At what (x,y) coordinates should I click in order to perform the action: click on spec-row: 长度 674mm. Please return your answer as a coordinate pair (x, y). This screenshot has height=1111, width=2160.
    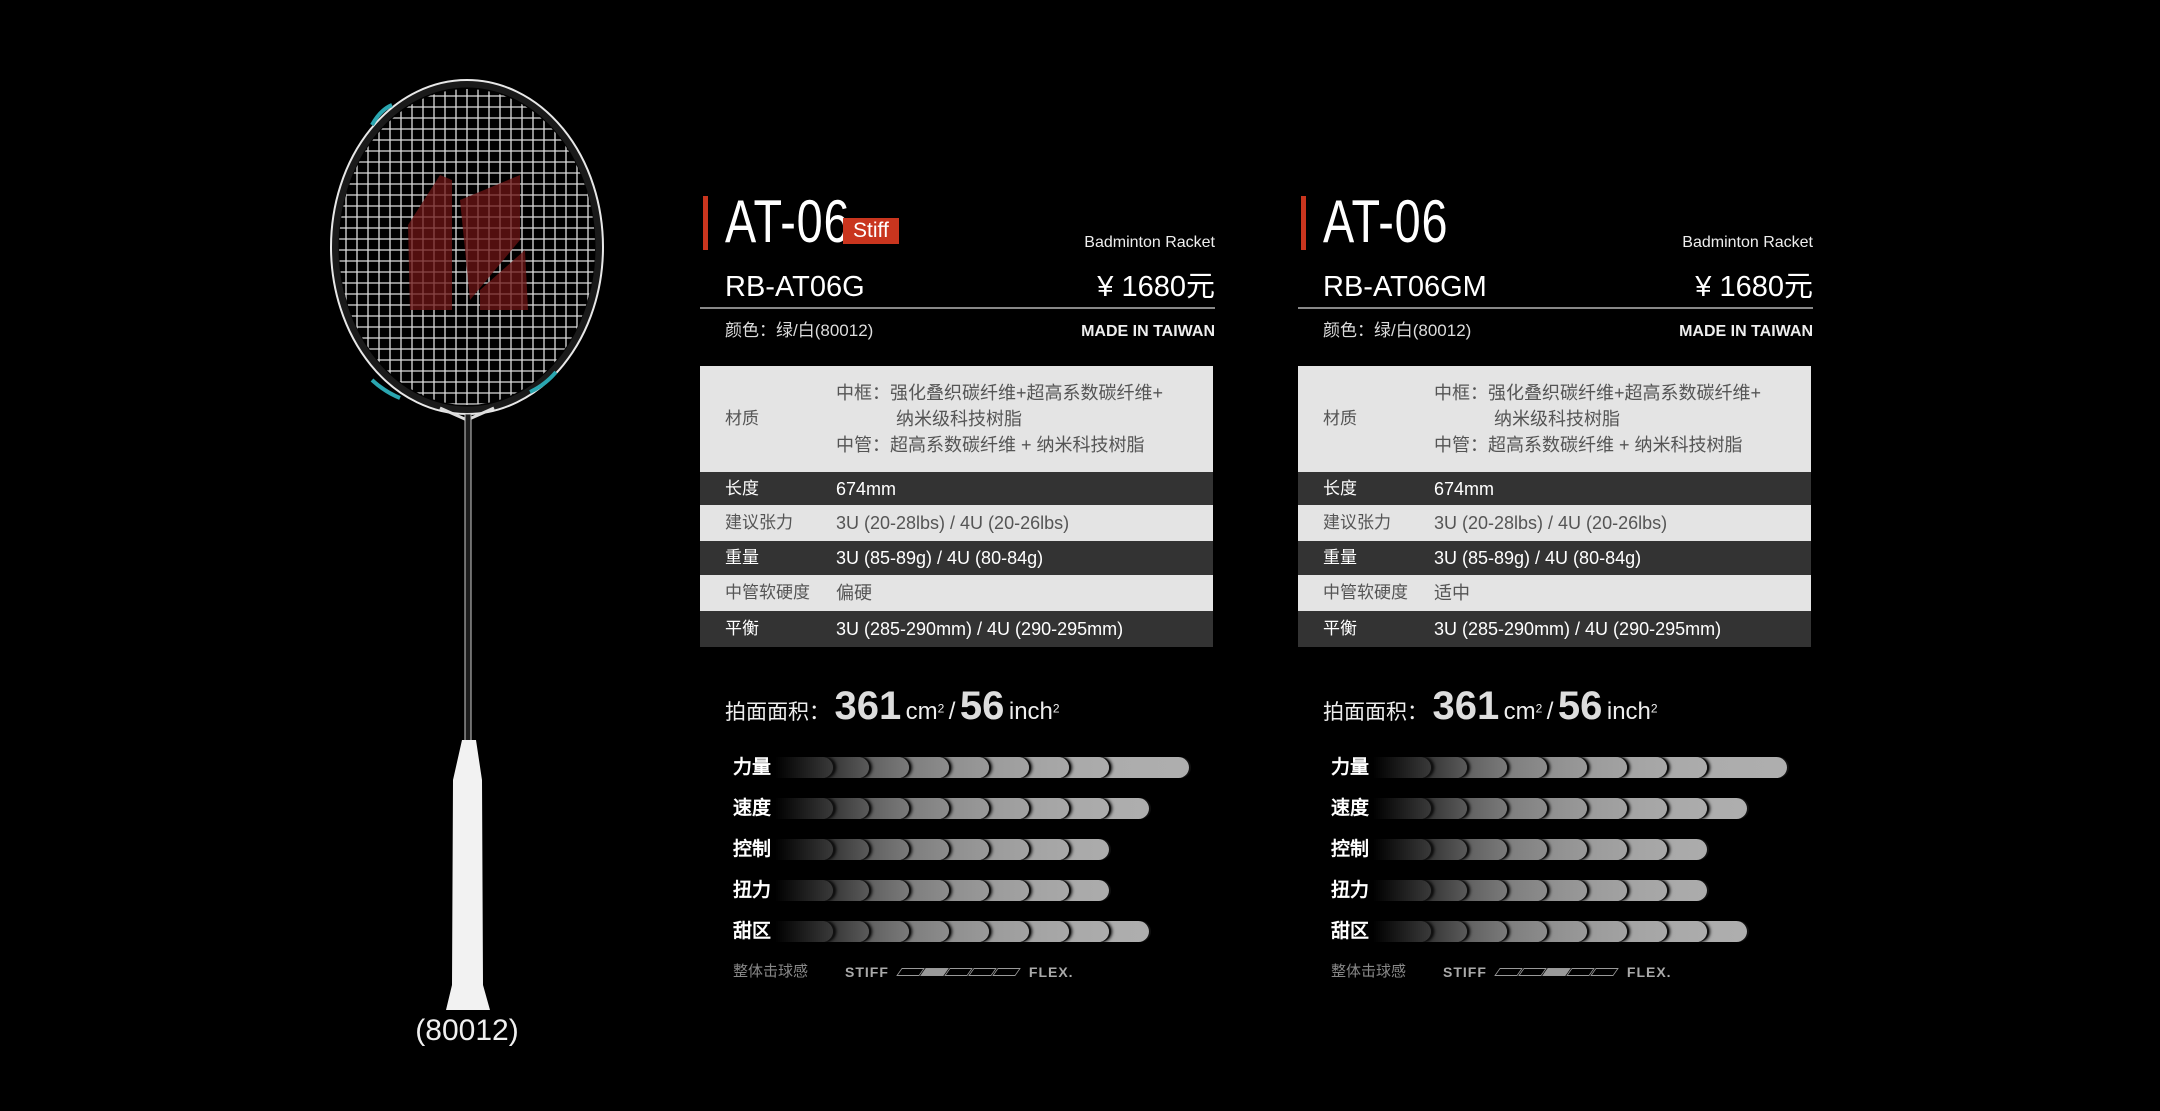
    Looking at the image, I should click on (1554, 488).